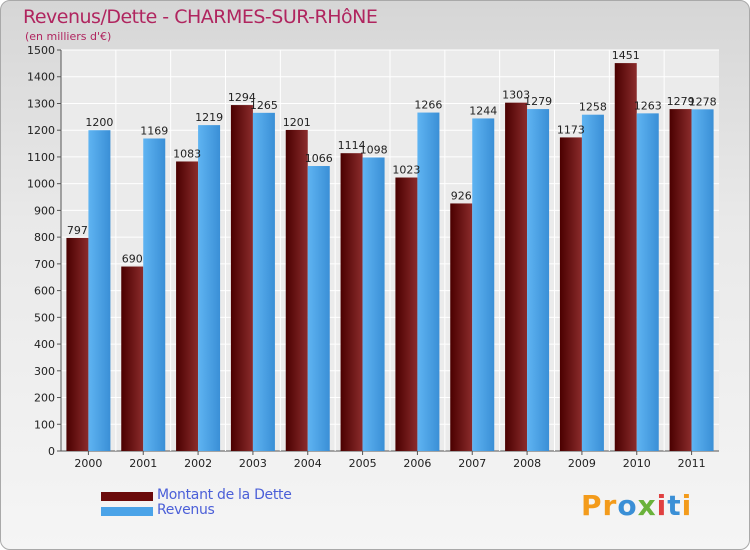 This screenshot has width=750, height=550. Describe the element at coordinates (319, 158) in the screenshot. I see `data-label-revenue: 1066` at that location.